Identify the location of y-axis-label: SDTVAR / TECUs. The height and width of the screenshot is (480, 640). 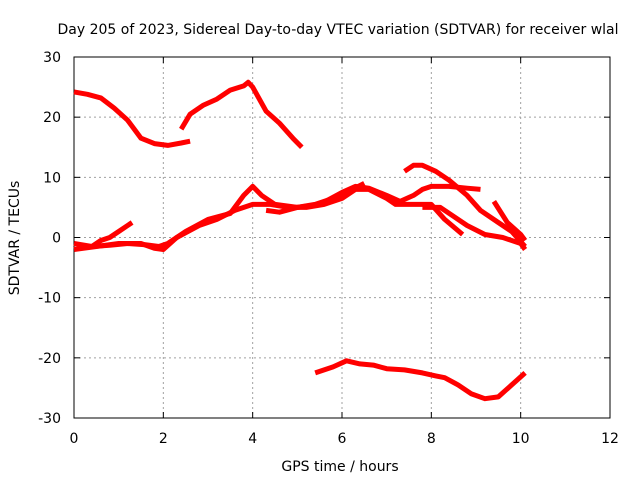
(15, 238).